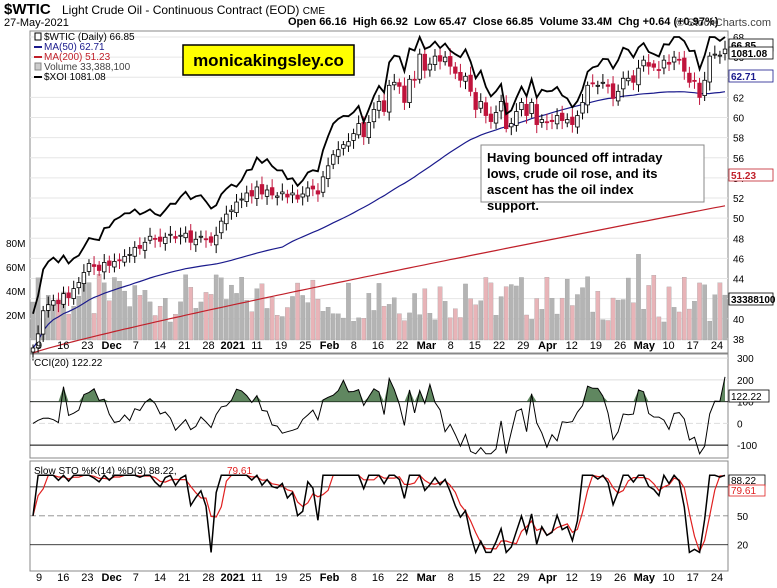  I want to click on sto-d-label: 79.61, so click(239, 471).